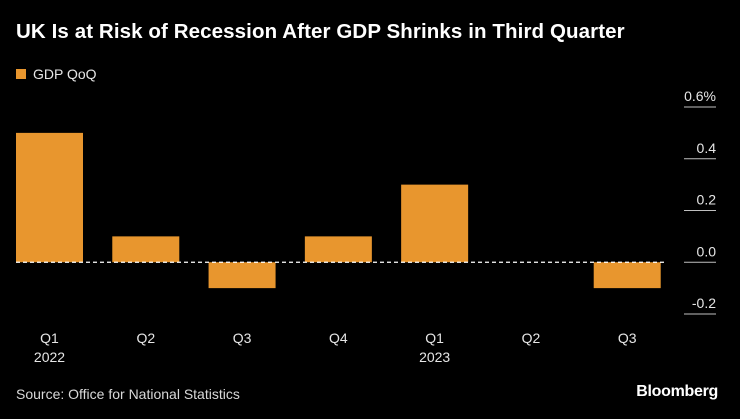 Image resolution: width=740 pixels, height=419 pixels. What do you see at coordinates (707, 200) in the screenshot?
I see `y-tick-label: 0.2` at bounding box center [707, 200].